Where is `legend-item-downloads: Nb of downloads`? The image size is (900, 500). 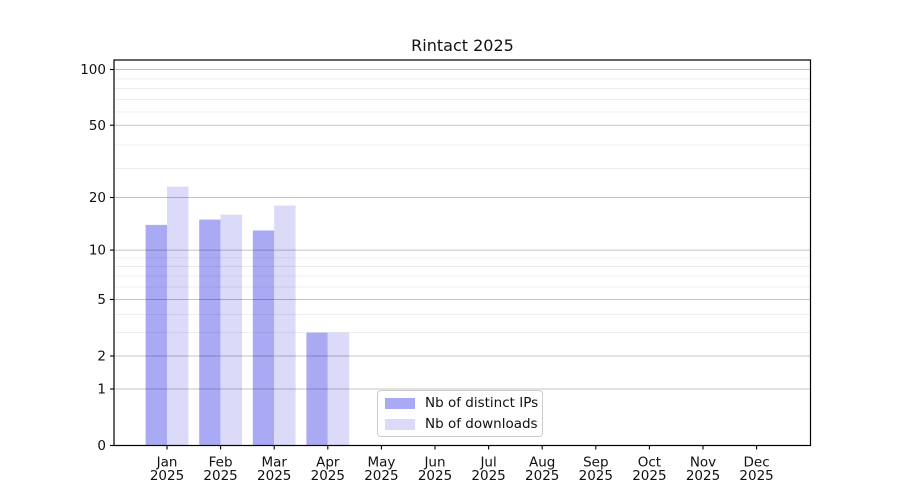
legend-item-downloads: Nb of downloads is located at coordinates (463, 424).